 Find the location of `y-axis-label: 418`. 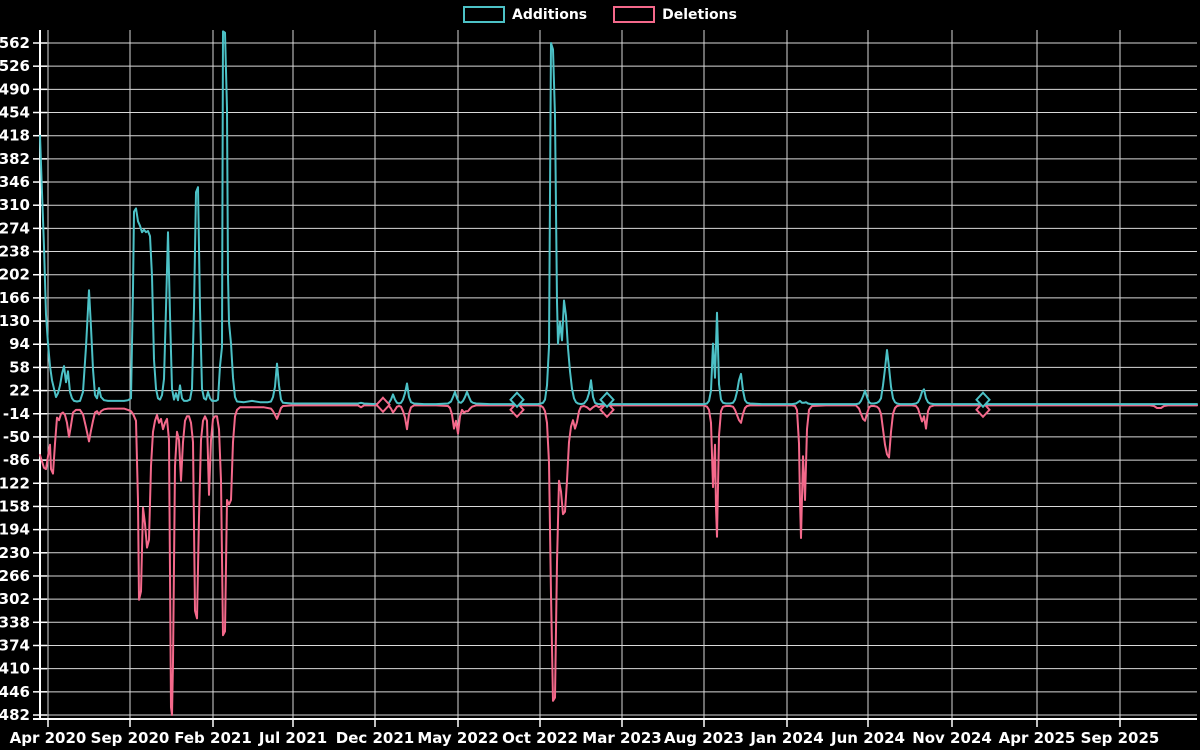

y-axis-label: 418 is located at coordinates (15, 136).